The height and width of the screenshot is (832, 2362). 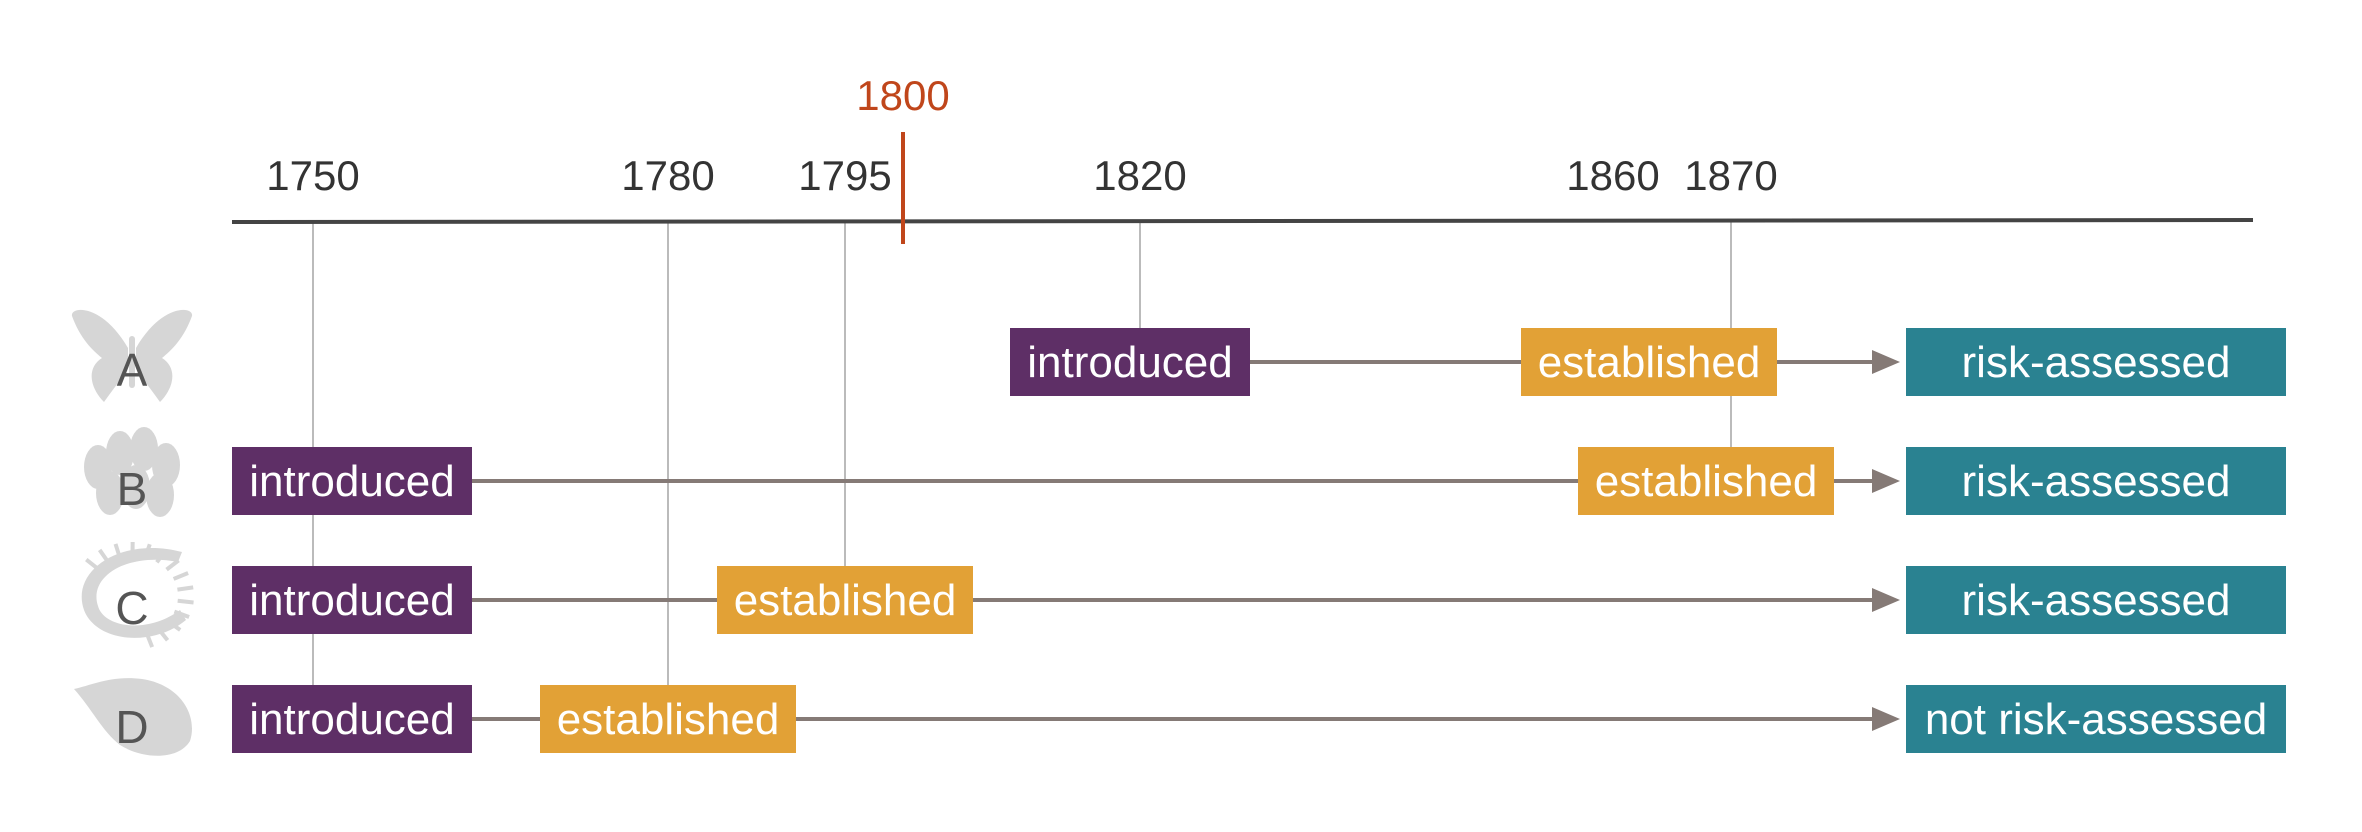 What do you see at coordinates (132, 489) in the screenshot?
I see `row-letter: B` at bounding box center [132, 489].